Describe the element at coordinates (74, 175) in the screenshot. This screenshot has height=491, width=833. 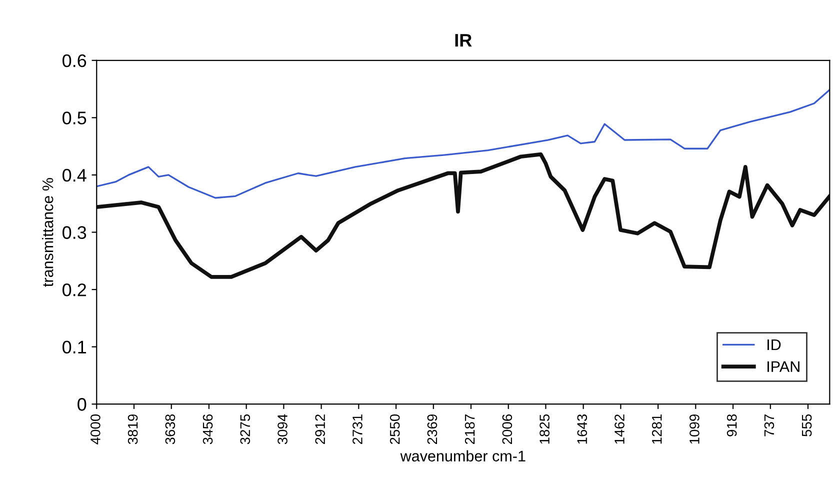
I see `y-tick-label: 0.4` at that location.